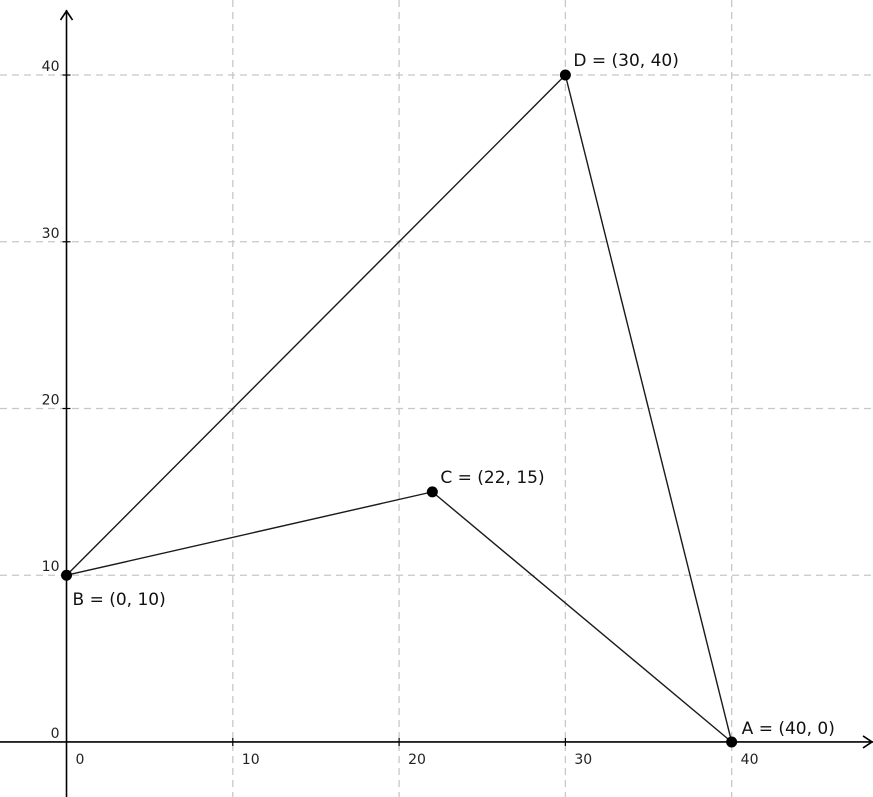 The image size is (873, 797). What do you see at coordinates (750, 760) in the screenshot?
I see `x-tick-label-40: 40` at bounding box center [750, 760].